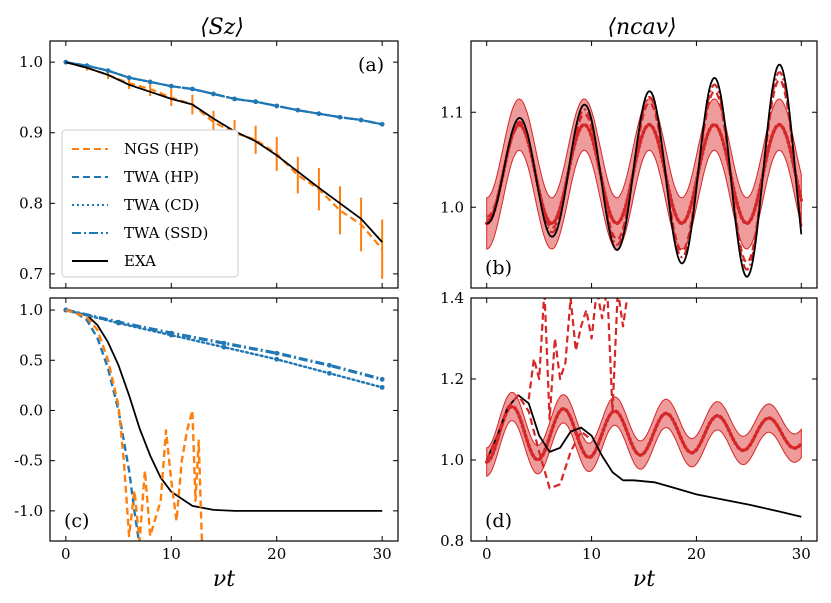 The width and height of the screenshot is (831, 603). What do you see at coordinates (161, 205) in the screenshot?
I see `legend-entry: TWA (CD)` at bounding box center [161, 205].